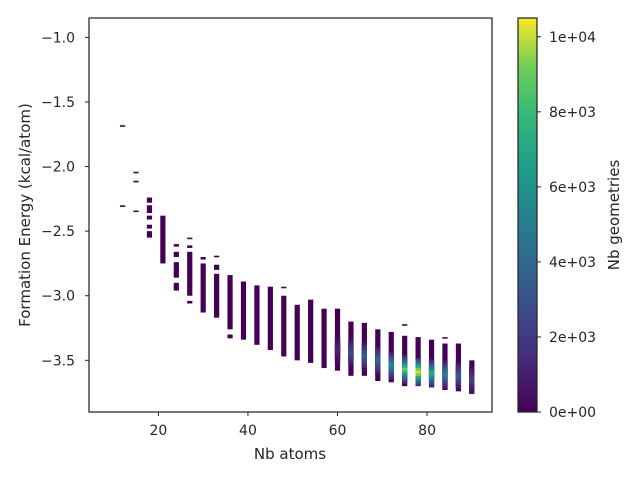 This screenshot has height=480, width=640. Describe the element at coordinates (292, 425) in the screenshot. I see `x-axis-ticks: 20 40 60 80` at that location.